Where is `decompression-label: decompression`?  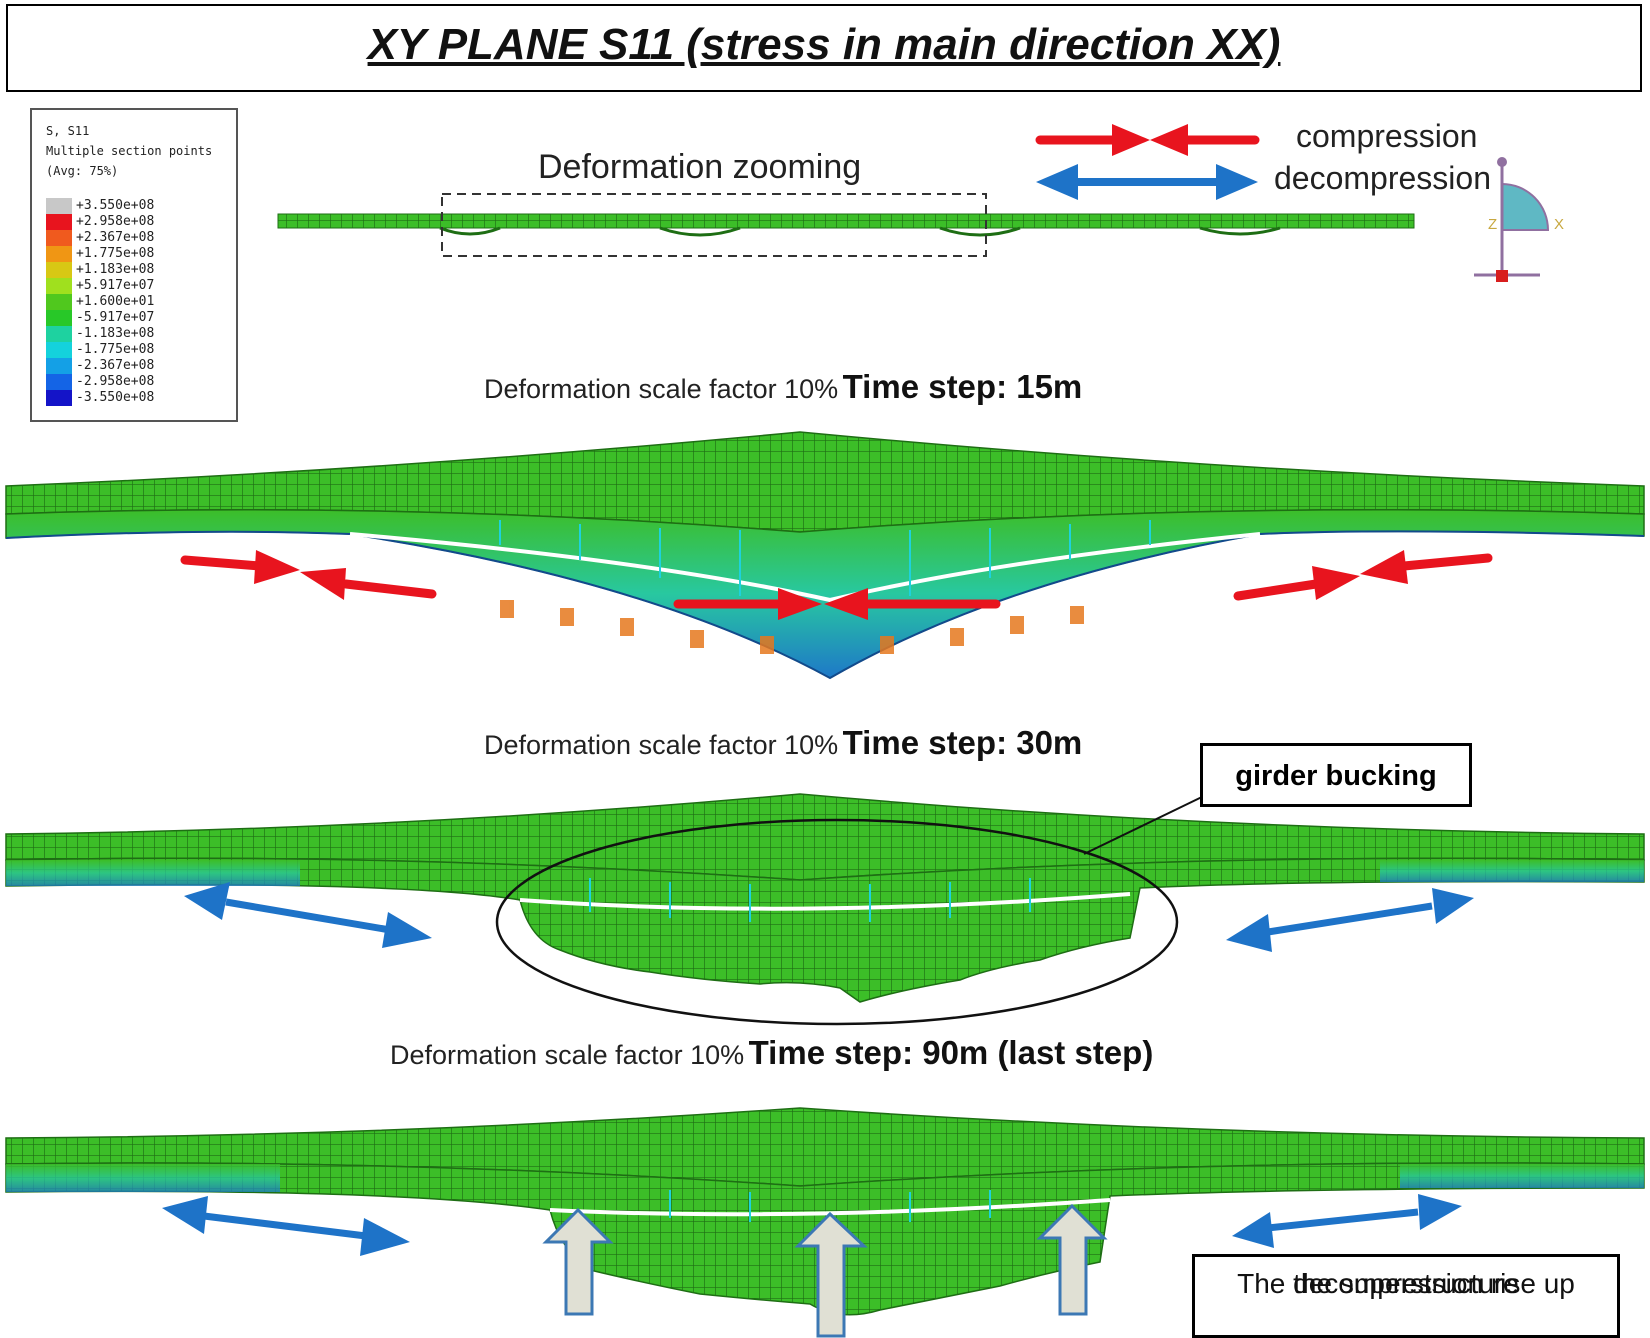
decompression-label: decompression is located at coordinates (1382, 178).